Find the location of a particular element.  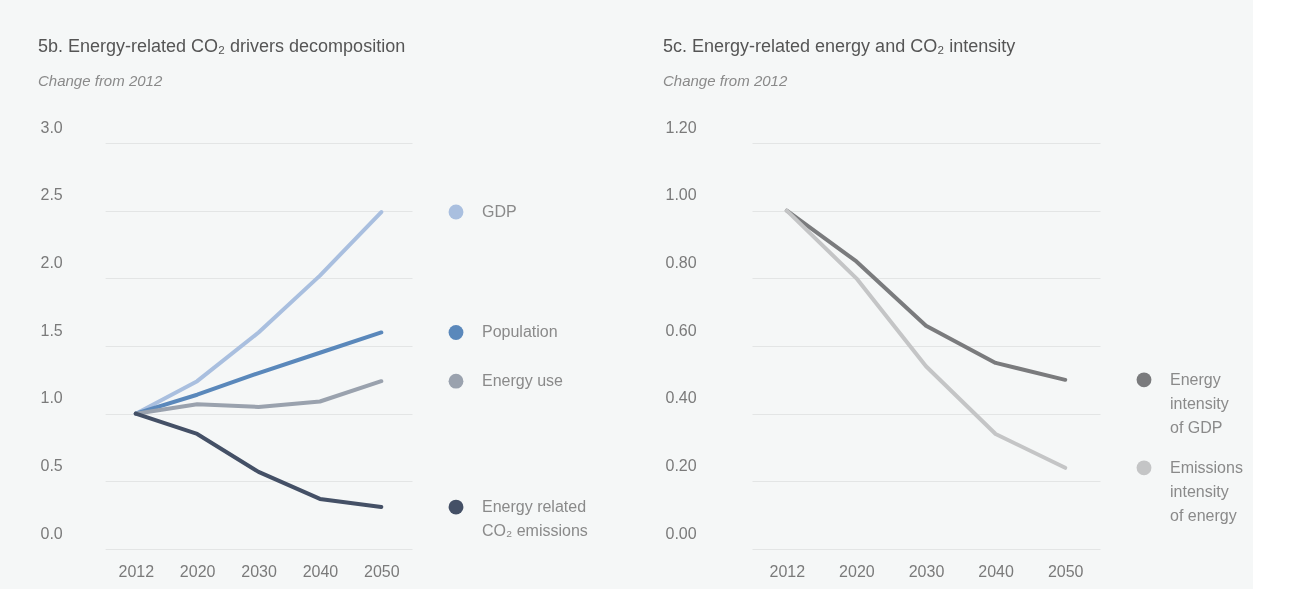

y-tick-label: 0.20 is located at coordinates (681, 465).